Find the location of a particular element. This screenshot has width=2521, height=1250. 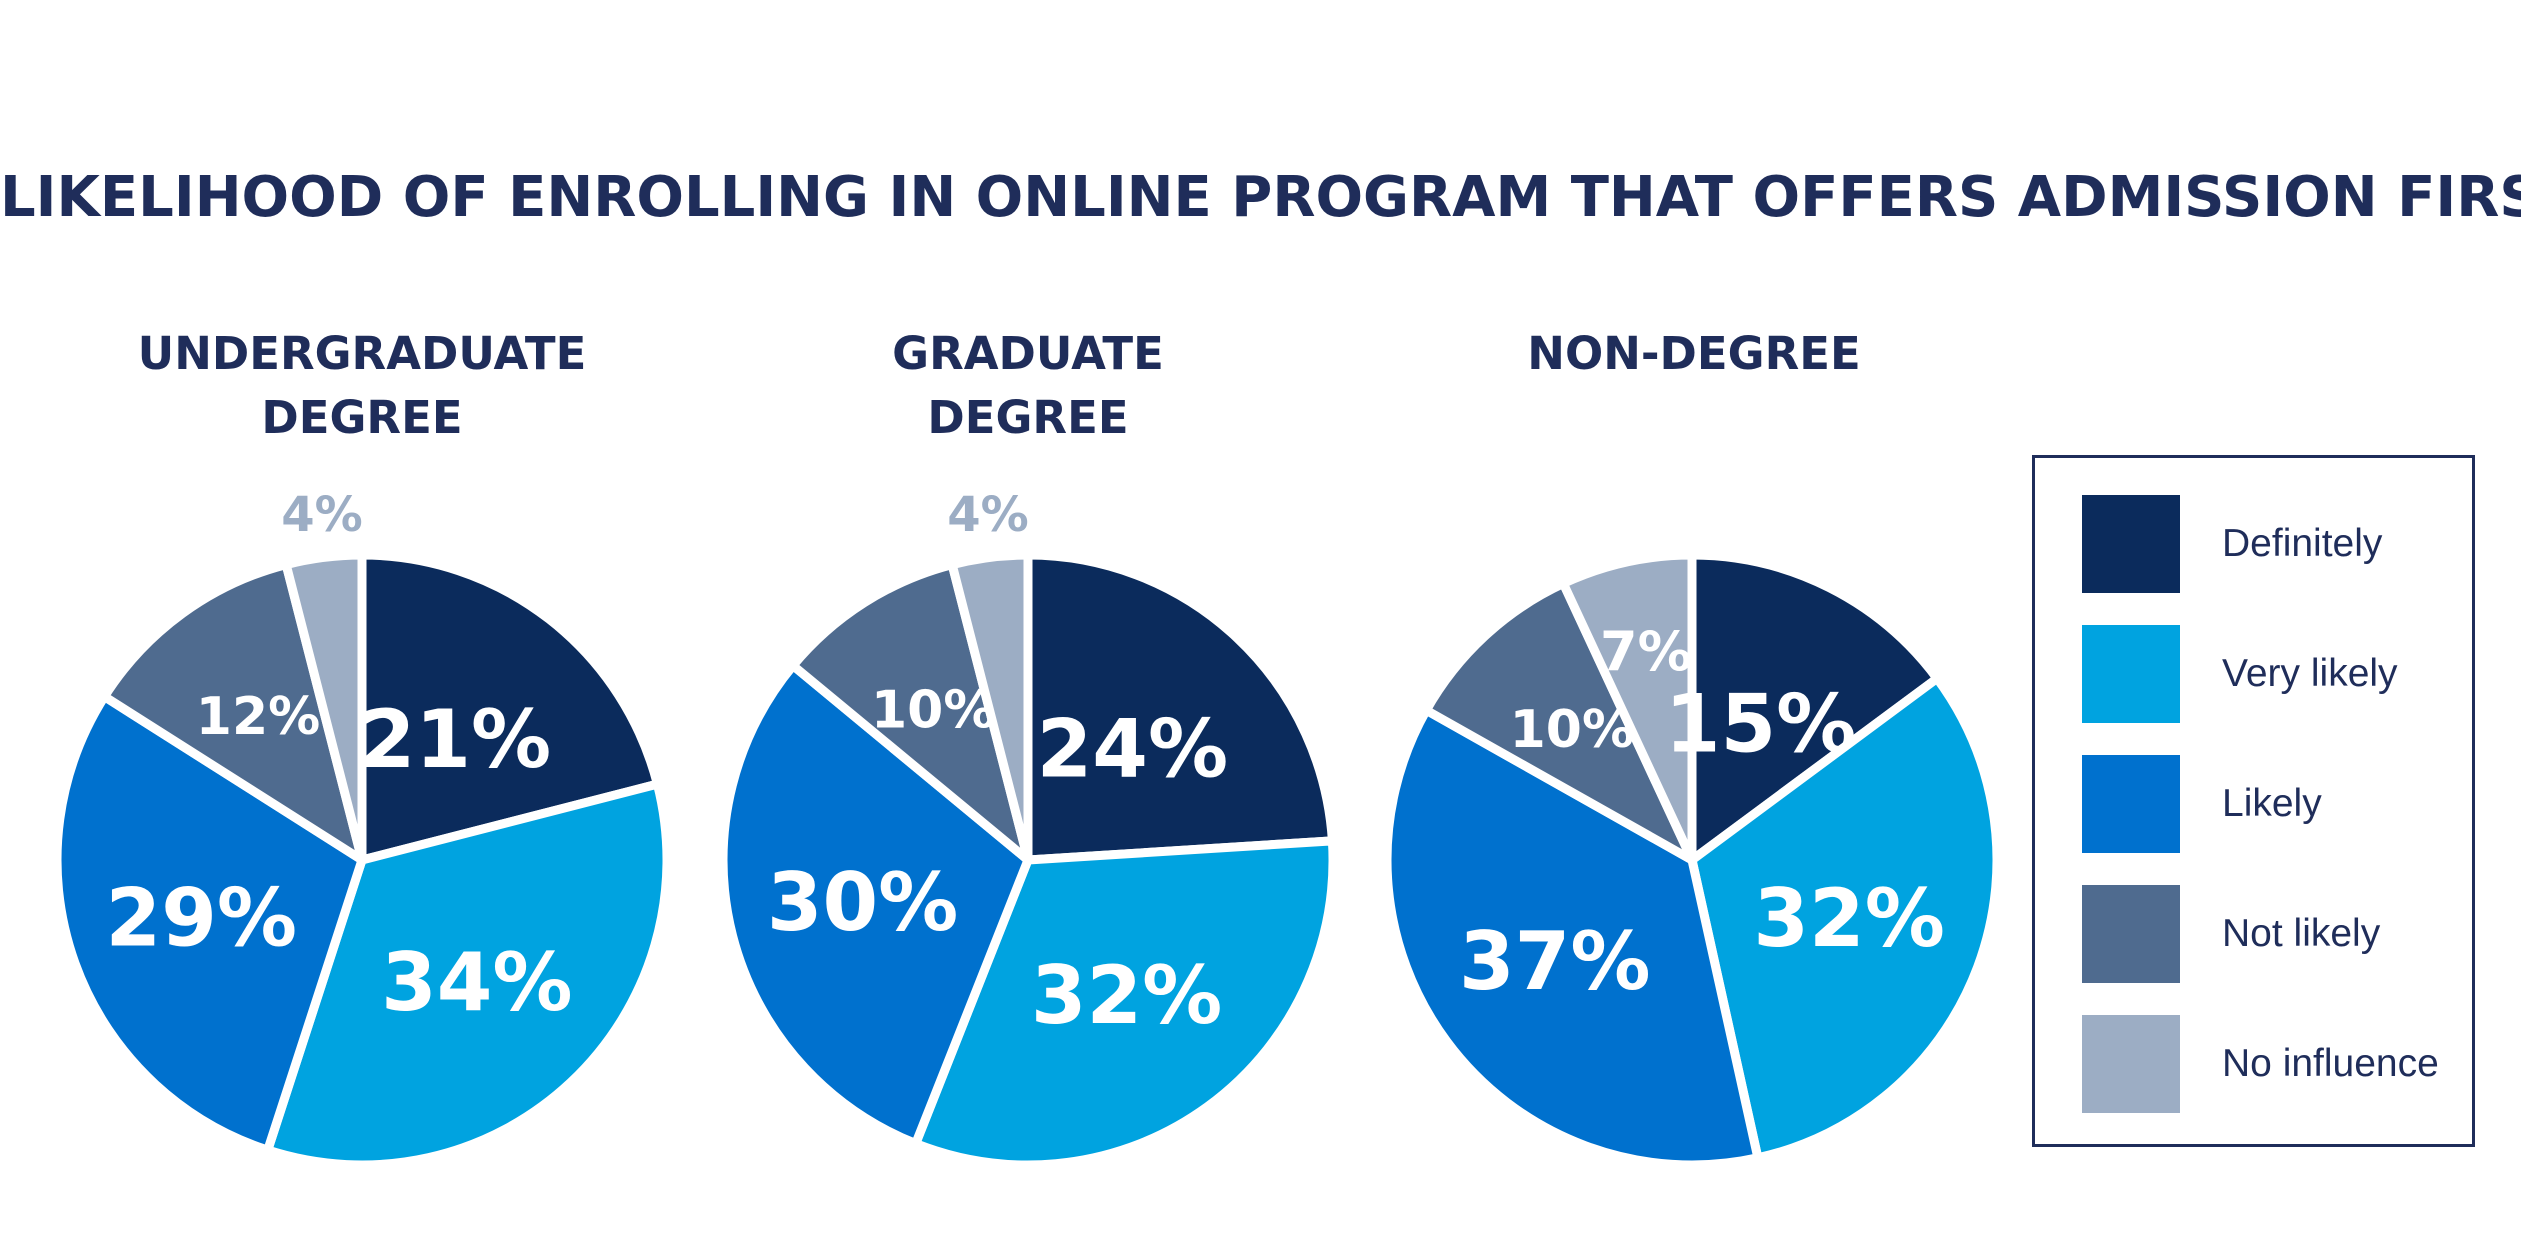

legend-item-likely: Likely is located at coordinates (2272, 804).